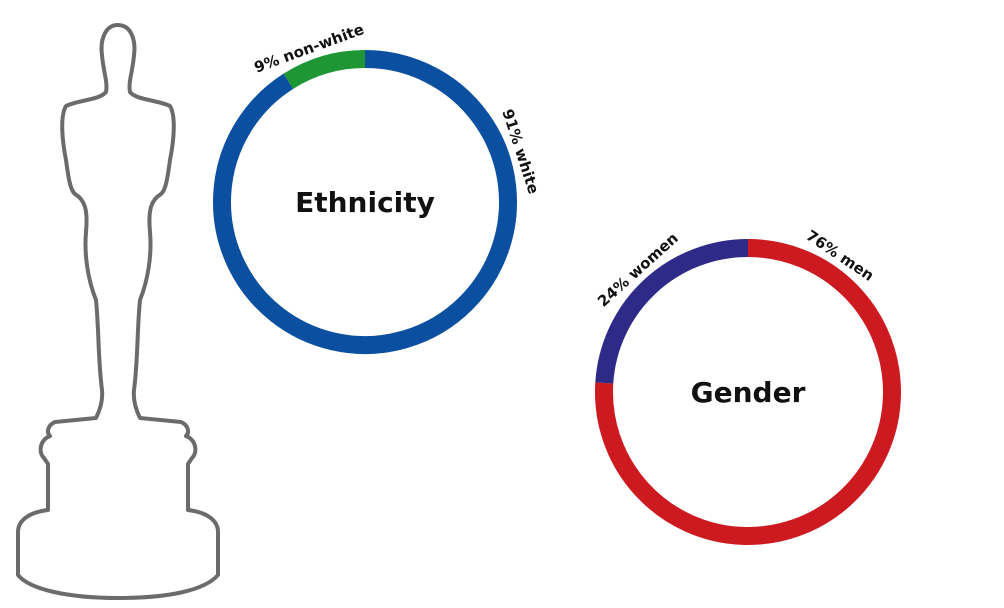  I want to click on chart-title: Ethnicity, so click(365, 202).